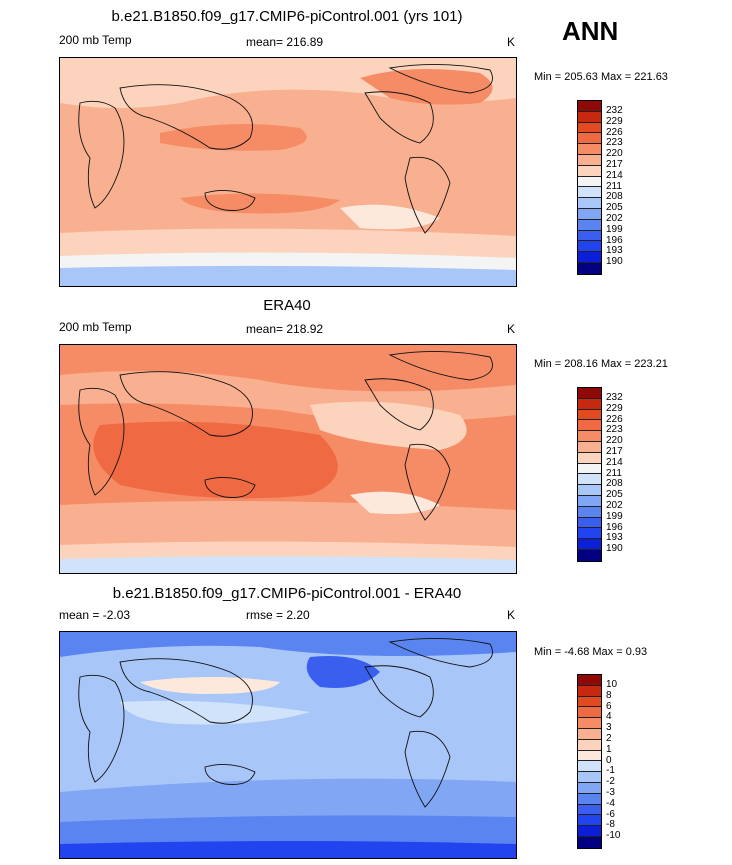 This screenshot has height=865, width=732. Describe the element at coordinates (215, 460) in the screenshot. I see `panel2-field-tropical-warm` at that location.